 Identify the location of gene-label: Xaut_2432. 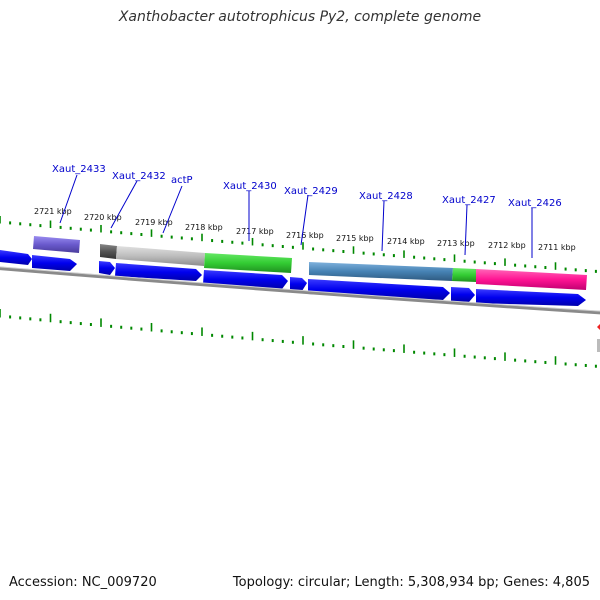
(139, 176).